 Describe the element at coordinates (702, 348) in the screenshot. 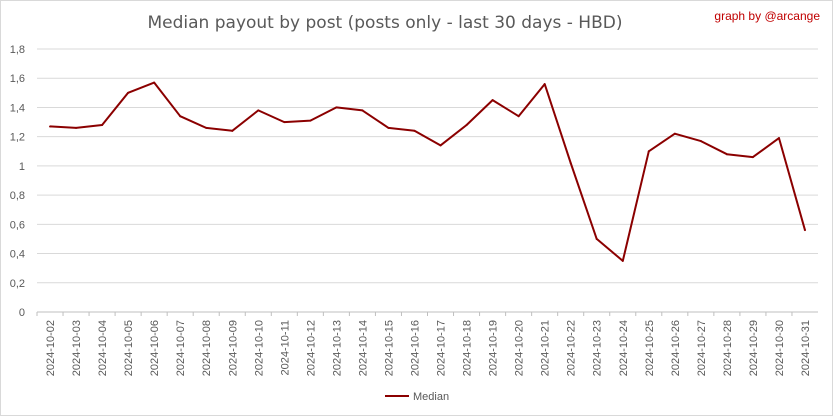

I see `x-tick-label: 2024-10-27` at that location.